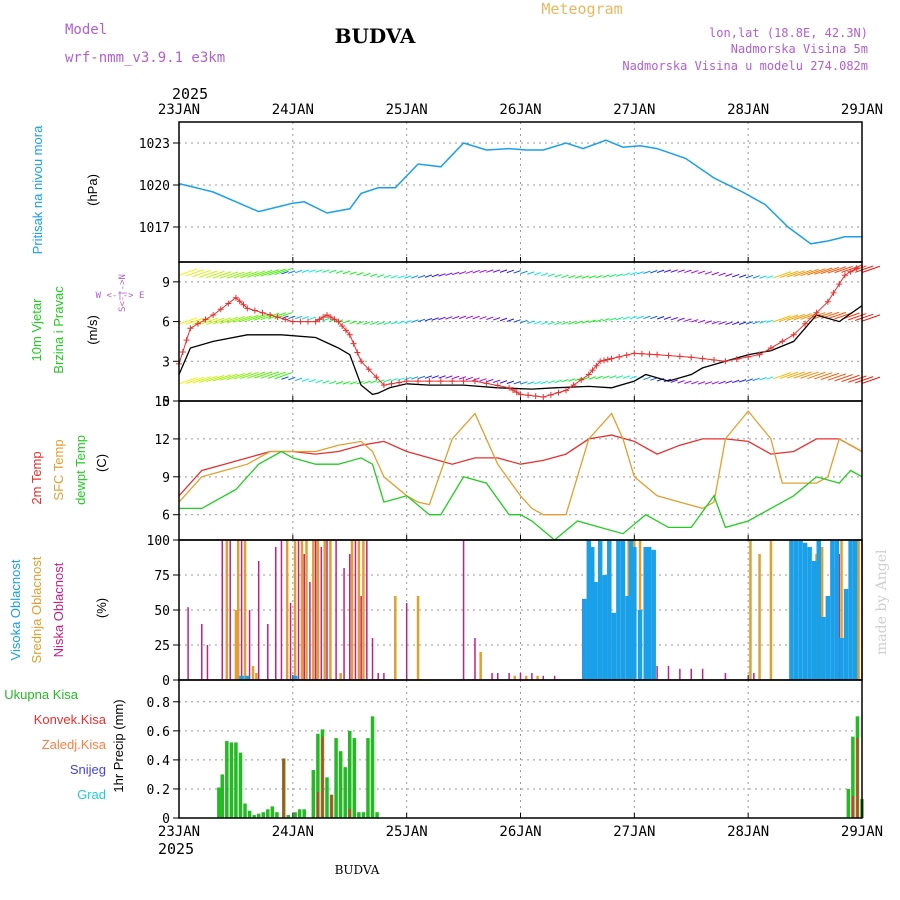 The image size is (900, 900). Describe the element at coordinates (520, 350) in the screenshot. I see `wind-speed-line` at that location.